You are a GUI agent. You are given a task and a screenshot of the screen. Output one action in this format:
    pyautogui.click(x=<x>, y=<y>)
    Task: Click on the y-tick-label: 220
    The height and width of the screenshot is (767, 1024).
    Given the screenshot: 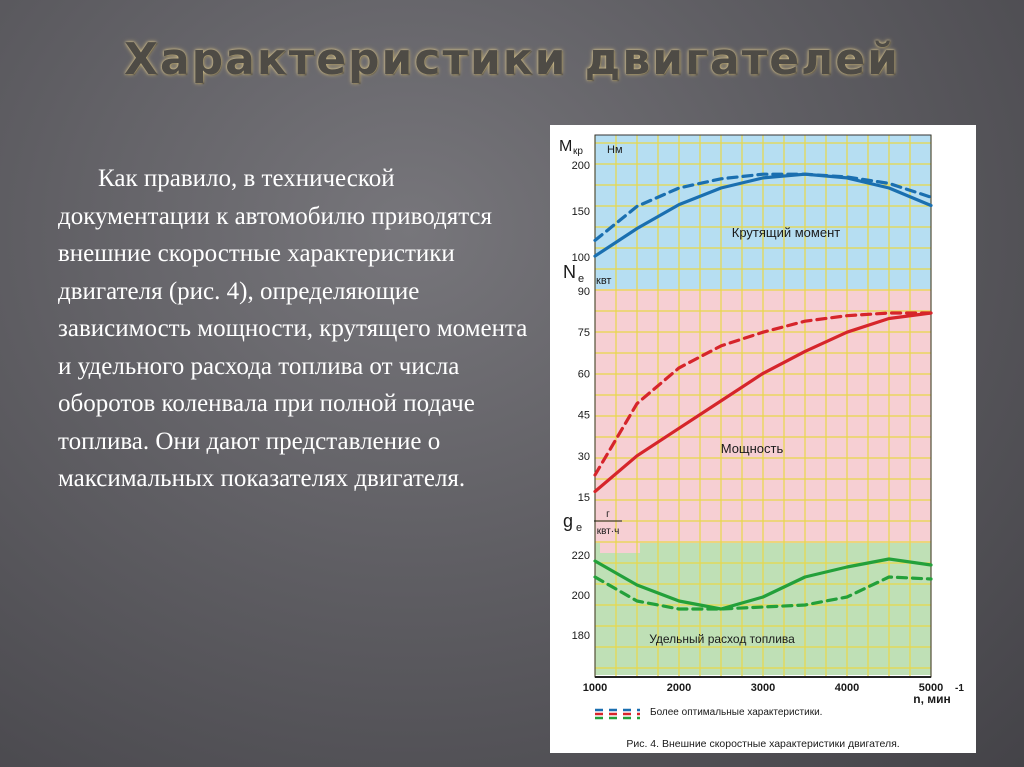 What is the action you would take?
    pyautogui.click(x=581, y=556)
    